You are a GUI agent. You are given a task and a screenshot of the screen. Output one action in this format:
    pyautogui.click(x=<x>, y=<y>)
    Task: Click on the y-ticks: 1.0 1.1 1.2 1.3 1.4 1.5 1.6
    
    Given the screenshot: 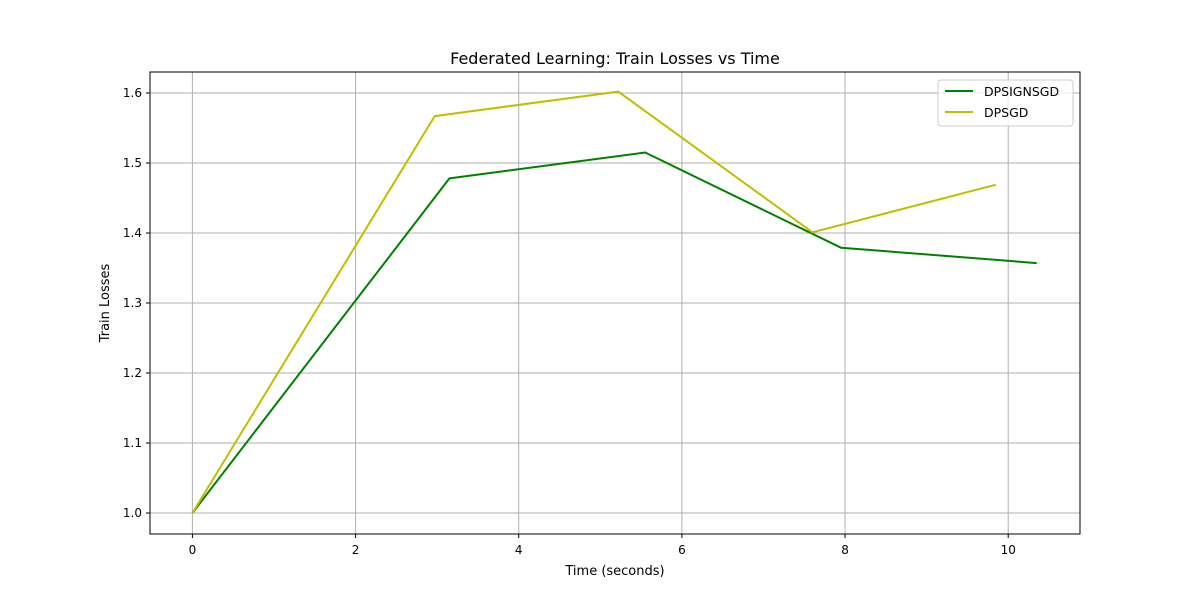 What is the action you would take?
    pyautogui.click(x=136, y=303)
    